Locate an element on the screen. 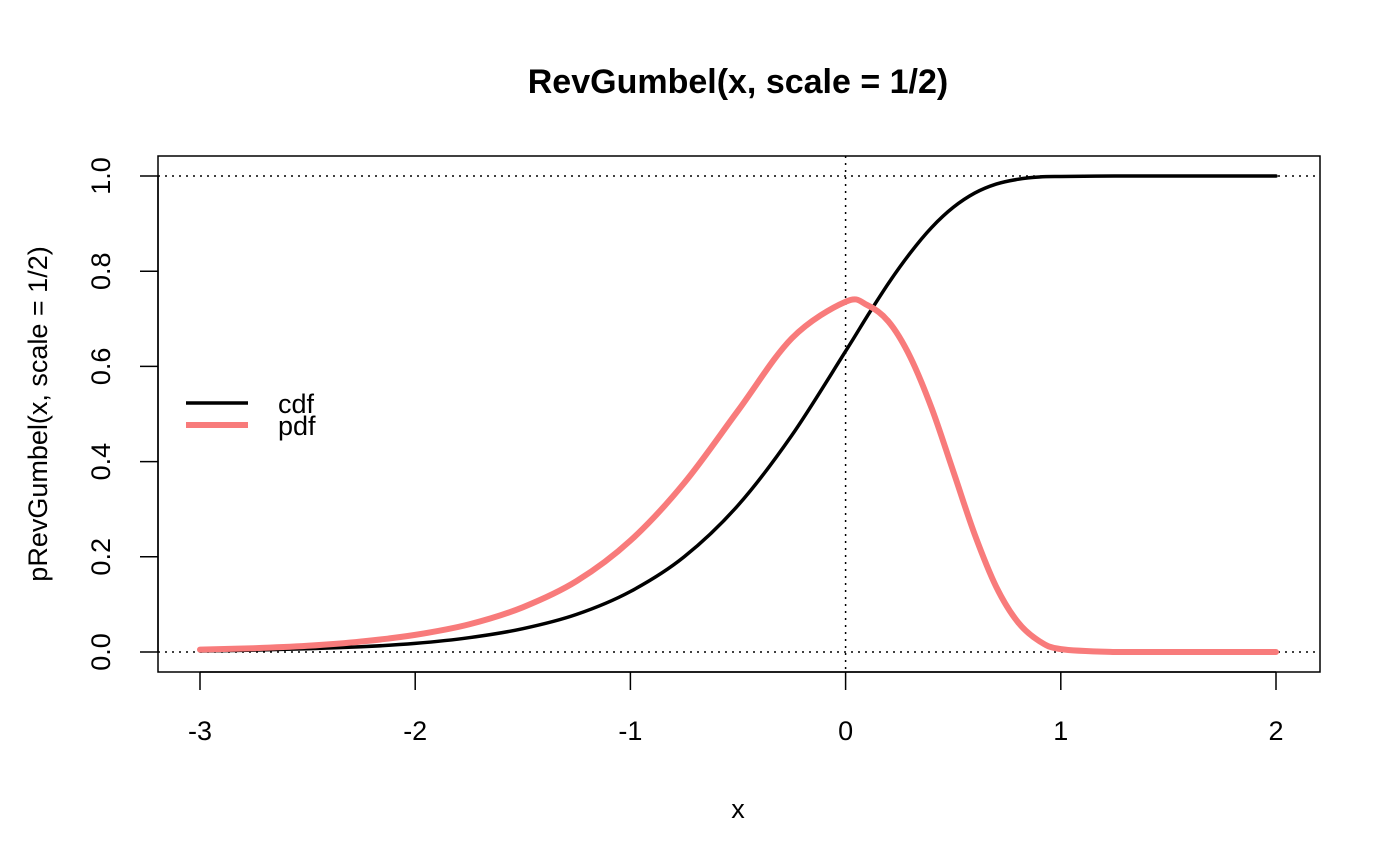 The image size is (1400, 866). y-tick-label: 1.0 is located at coordinates (101, 176).